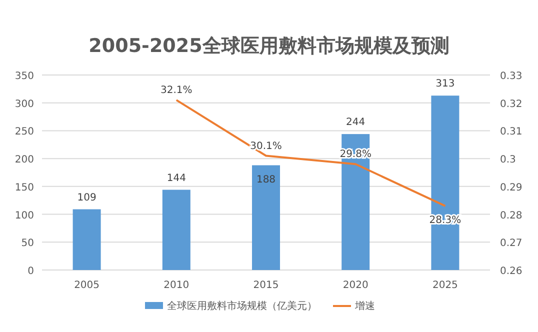 This screenshot has width=538, height=332. I want to click on chart-title: 2005-2025全球医用敷料市场规模及预测, so click(269, 46).